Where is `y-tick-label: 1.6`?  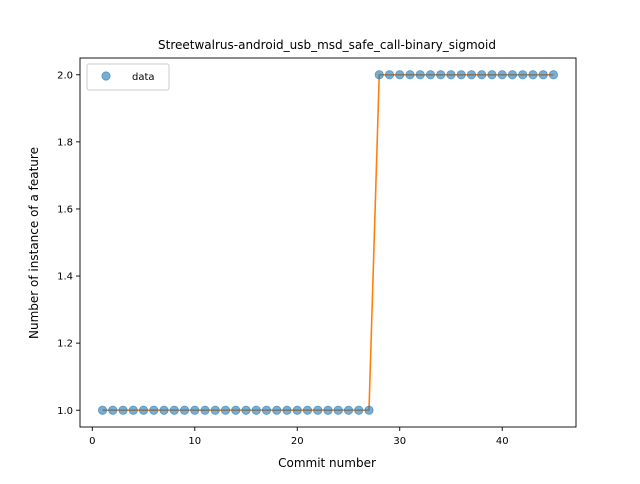
y-tick-label: 1.6 is located at coordinates (65, 210).